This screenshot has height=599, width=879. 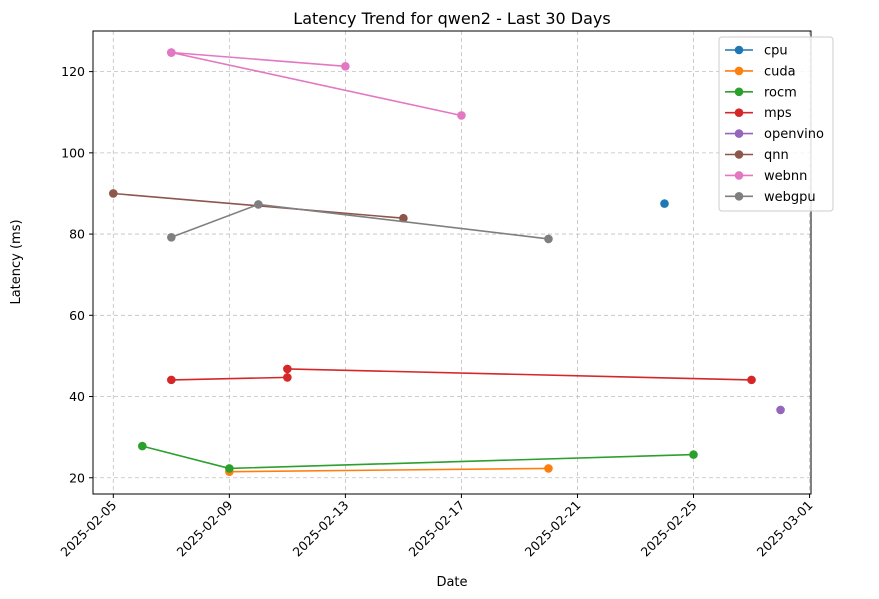 I want to click on legend-label-webgpu: webgpu, so click(x=790, y=197).